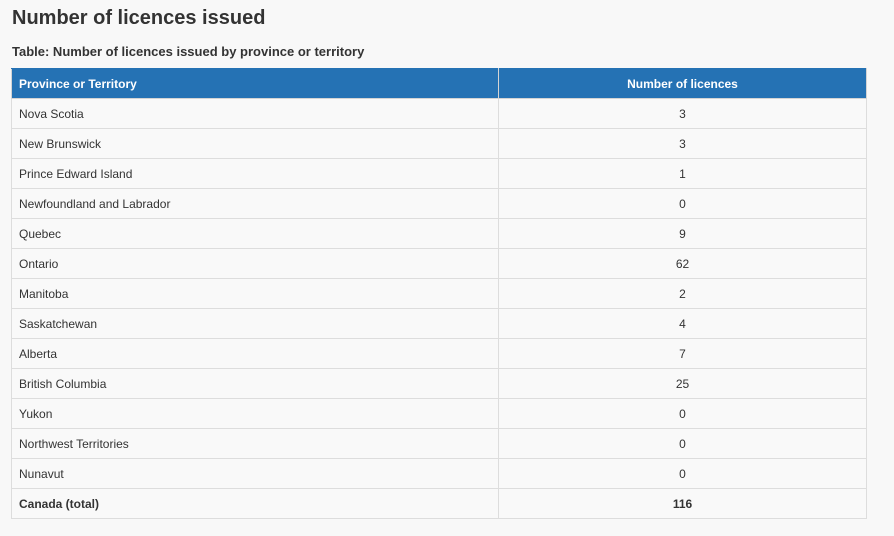 Image resolution: width=894 pixels, height=536 pixels. What do you see at coordinates (255, 173) in the screenshot?
I see `province-cell: Prince Edward Island` at bounding box center [255, 173].